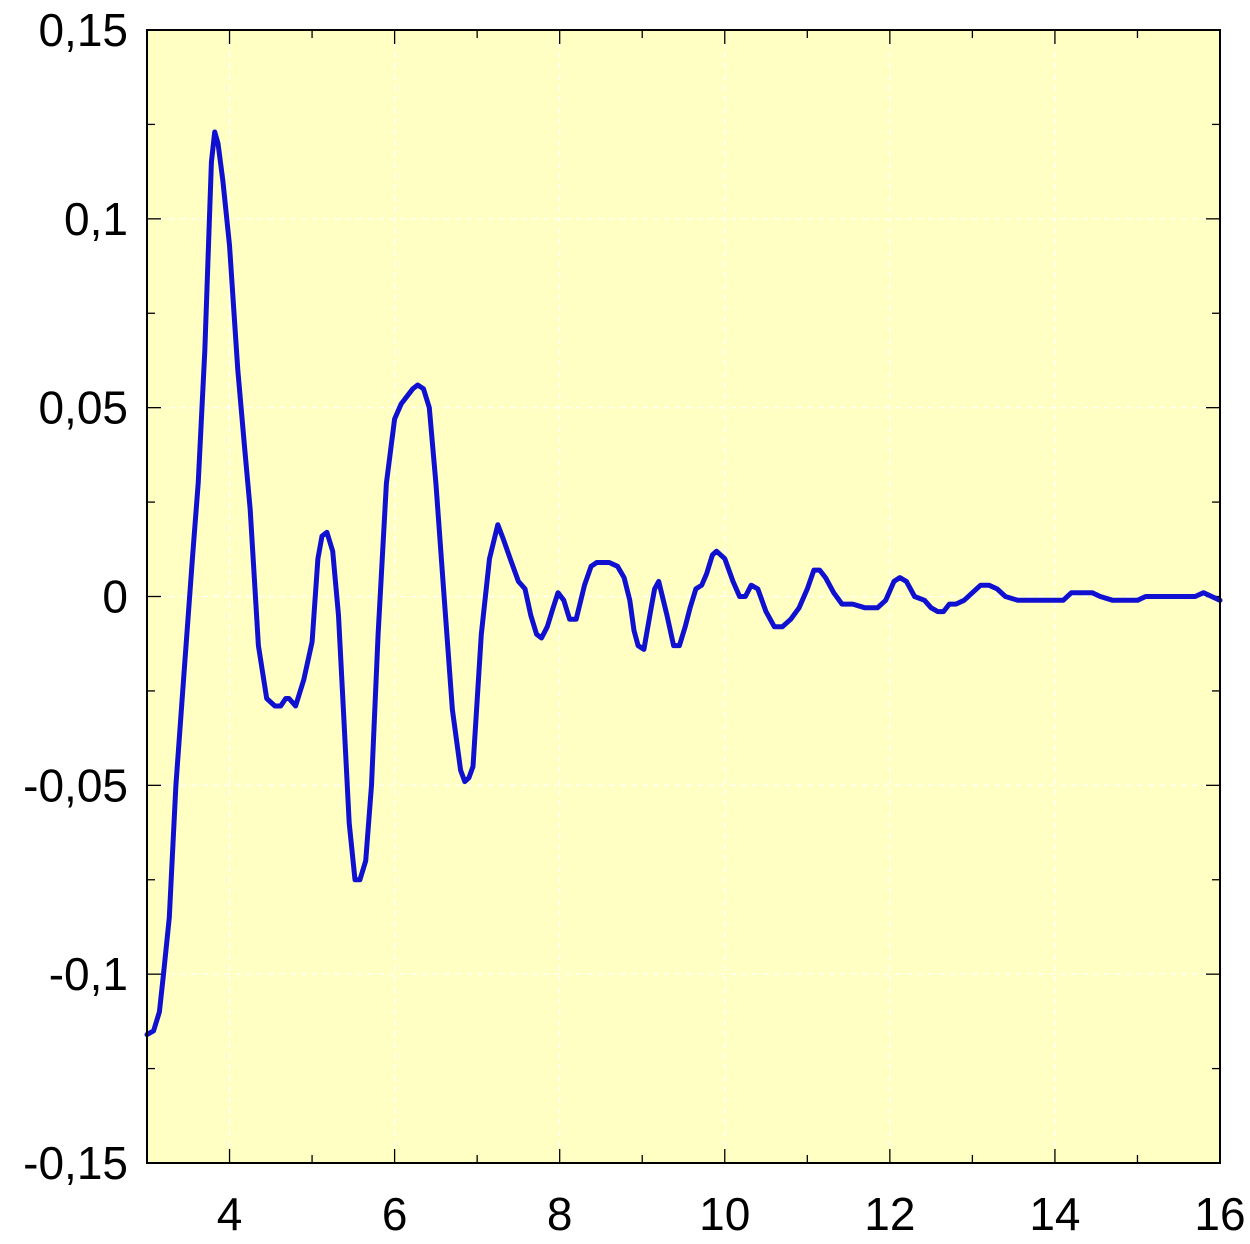  What do you see at coordinates (230, 1214) in the screenshot?
I see `x-tick-label: 4` at bounding box center [230, 1214].